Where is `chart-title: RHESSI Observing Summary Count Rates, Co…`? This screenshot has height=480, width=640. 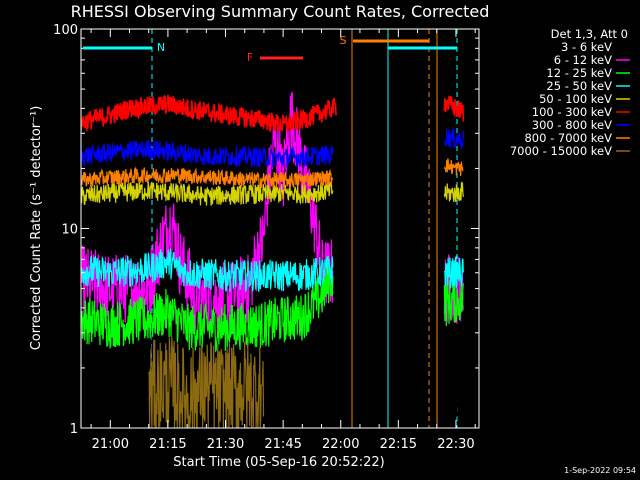
chart-title: RHESSI Observing Summary Count Rates, Co… is located at coordinates (280, 11).